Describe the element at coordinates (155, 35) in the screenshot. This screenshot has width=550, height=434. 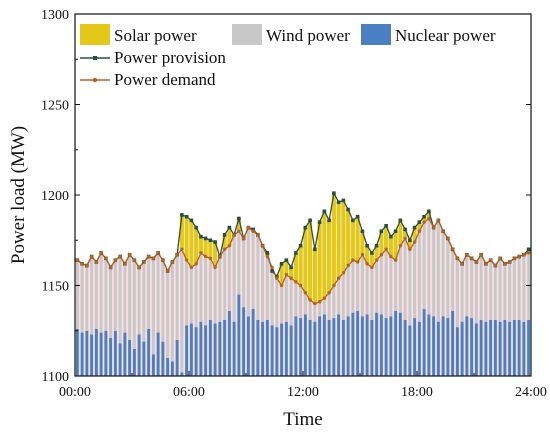
I see `legend-solar-label: Solar power` at that location.